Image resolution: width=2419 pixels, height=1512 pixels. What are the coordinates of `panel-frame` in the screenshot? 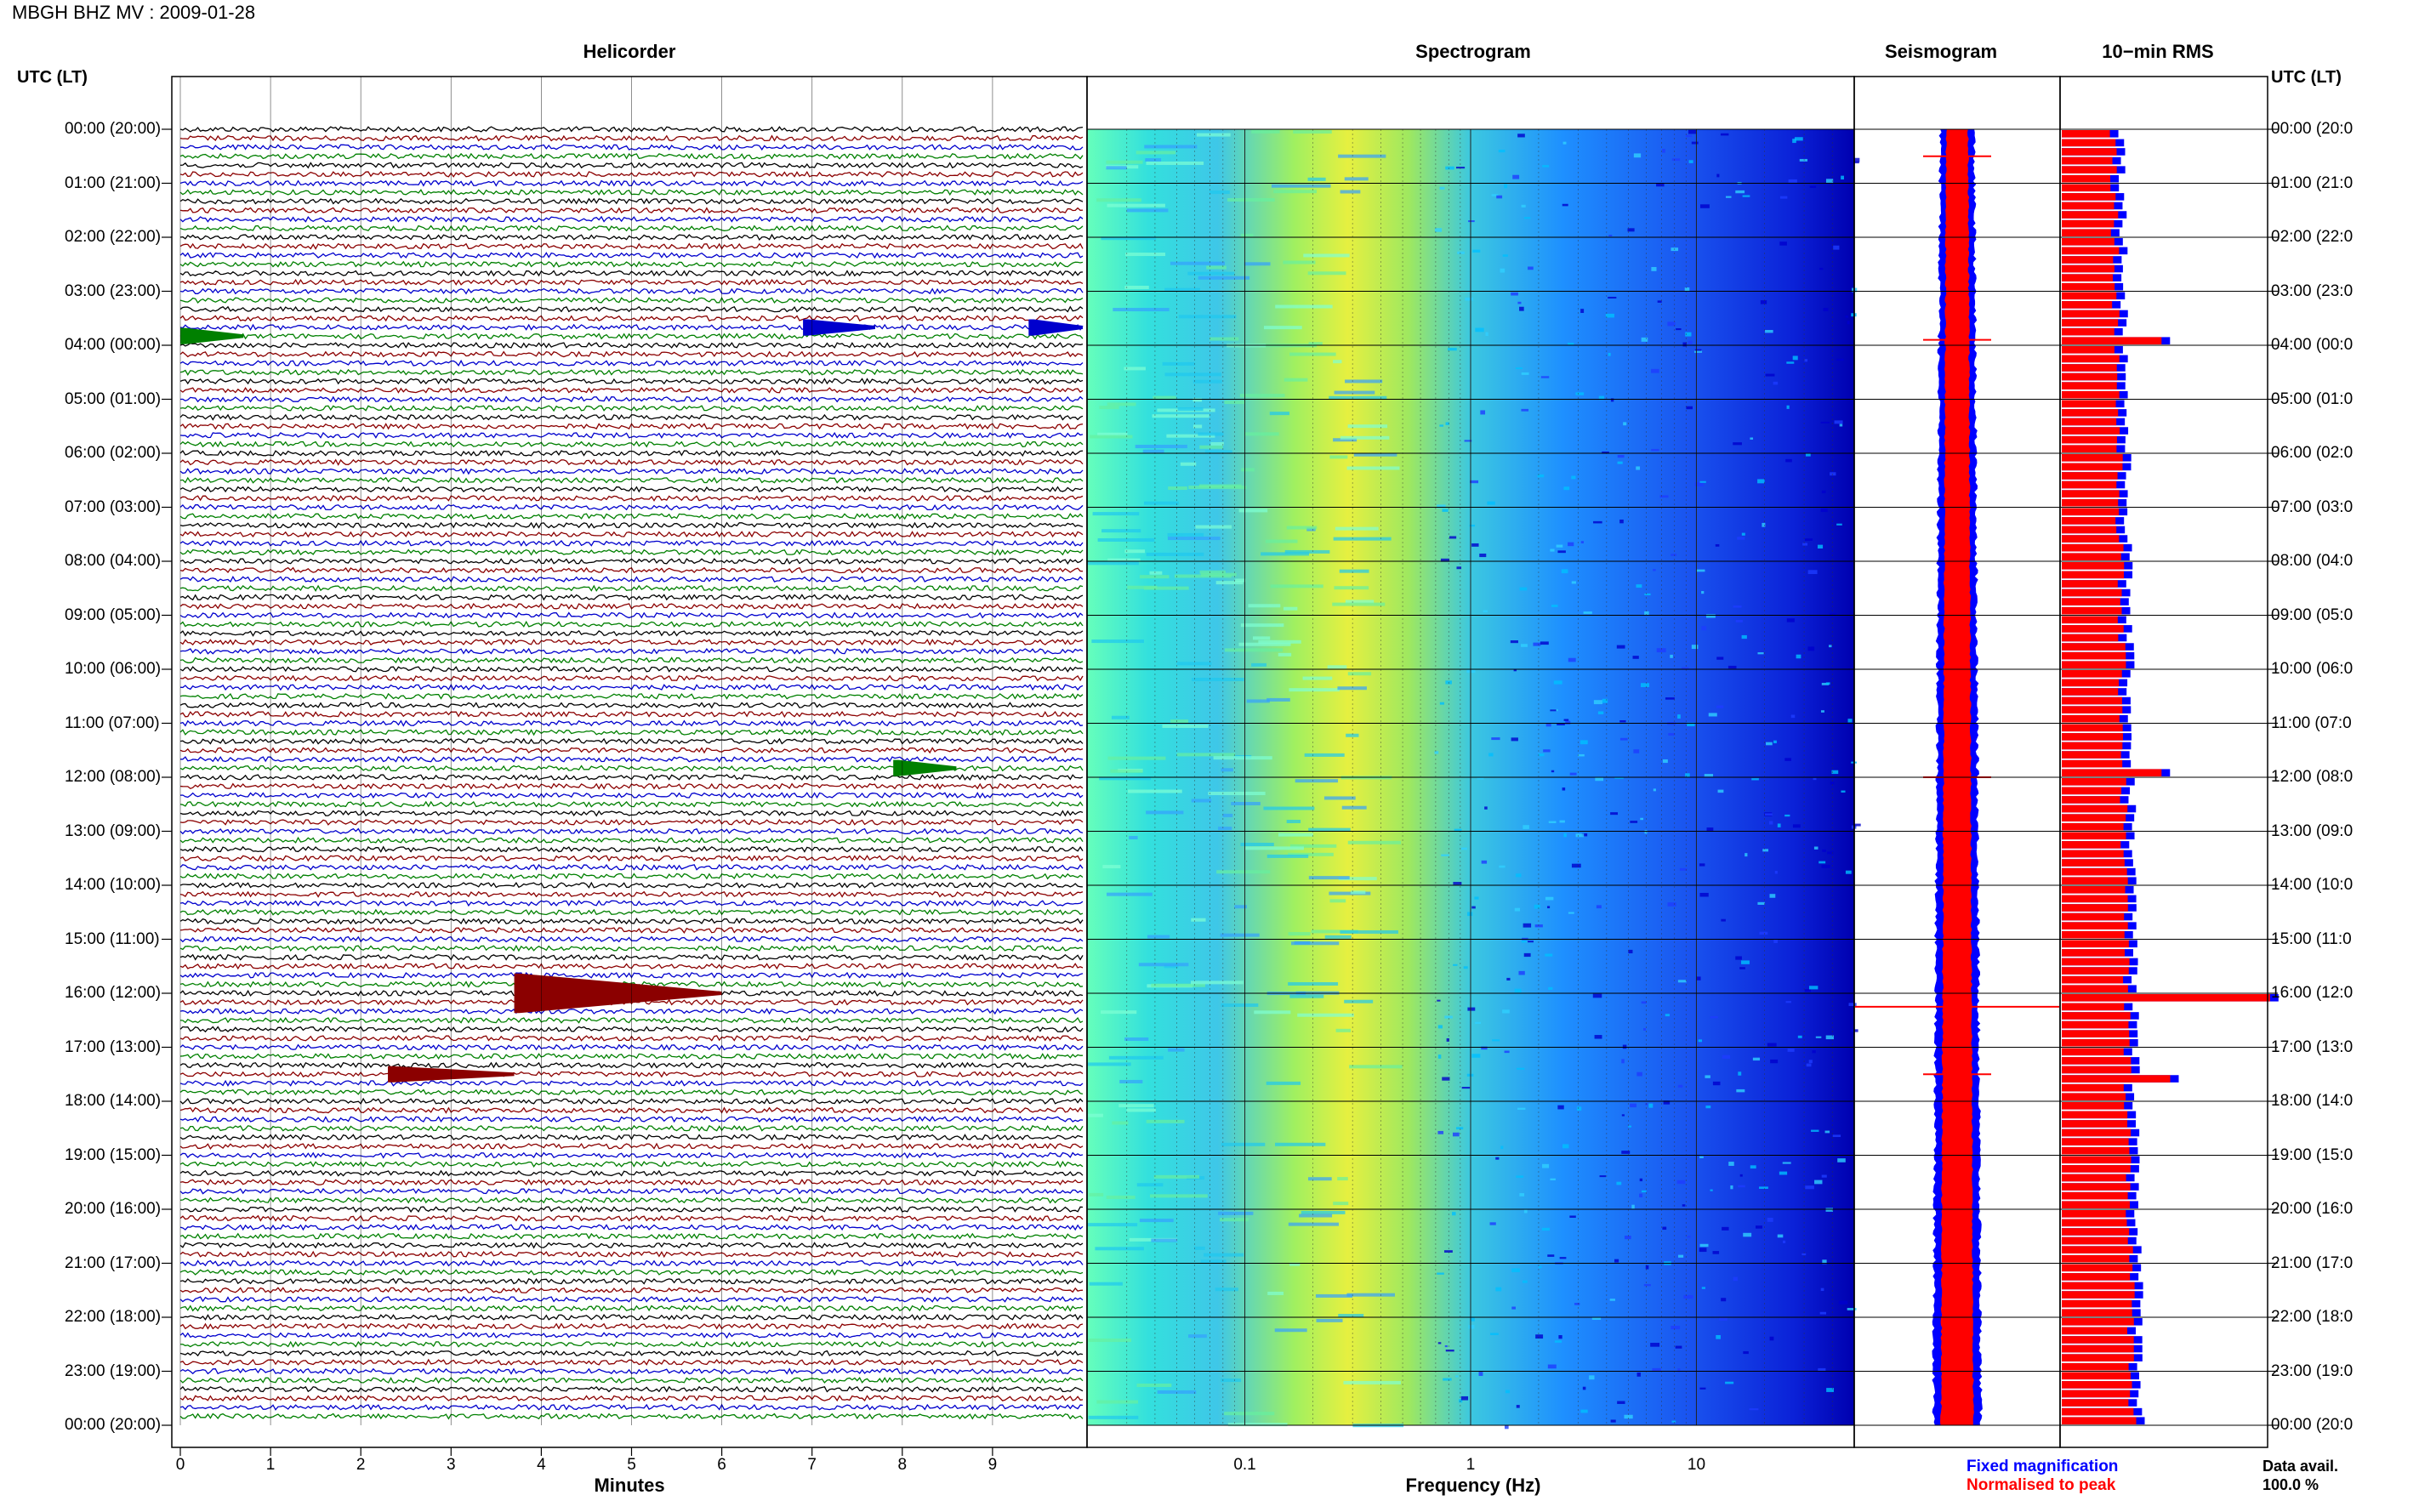 It's located at (2163, 762).